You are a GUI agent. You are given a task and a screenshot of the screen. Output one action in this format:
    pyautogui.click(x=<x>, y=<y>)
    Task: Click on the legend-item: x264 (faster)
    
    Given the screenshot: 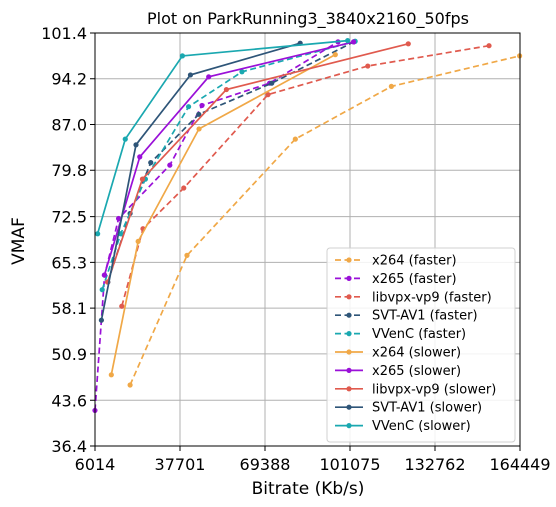 What is the action you would take?
    pyautogui.click(x=396, y=261)
    